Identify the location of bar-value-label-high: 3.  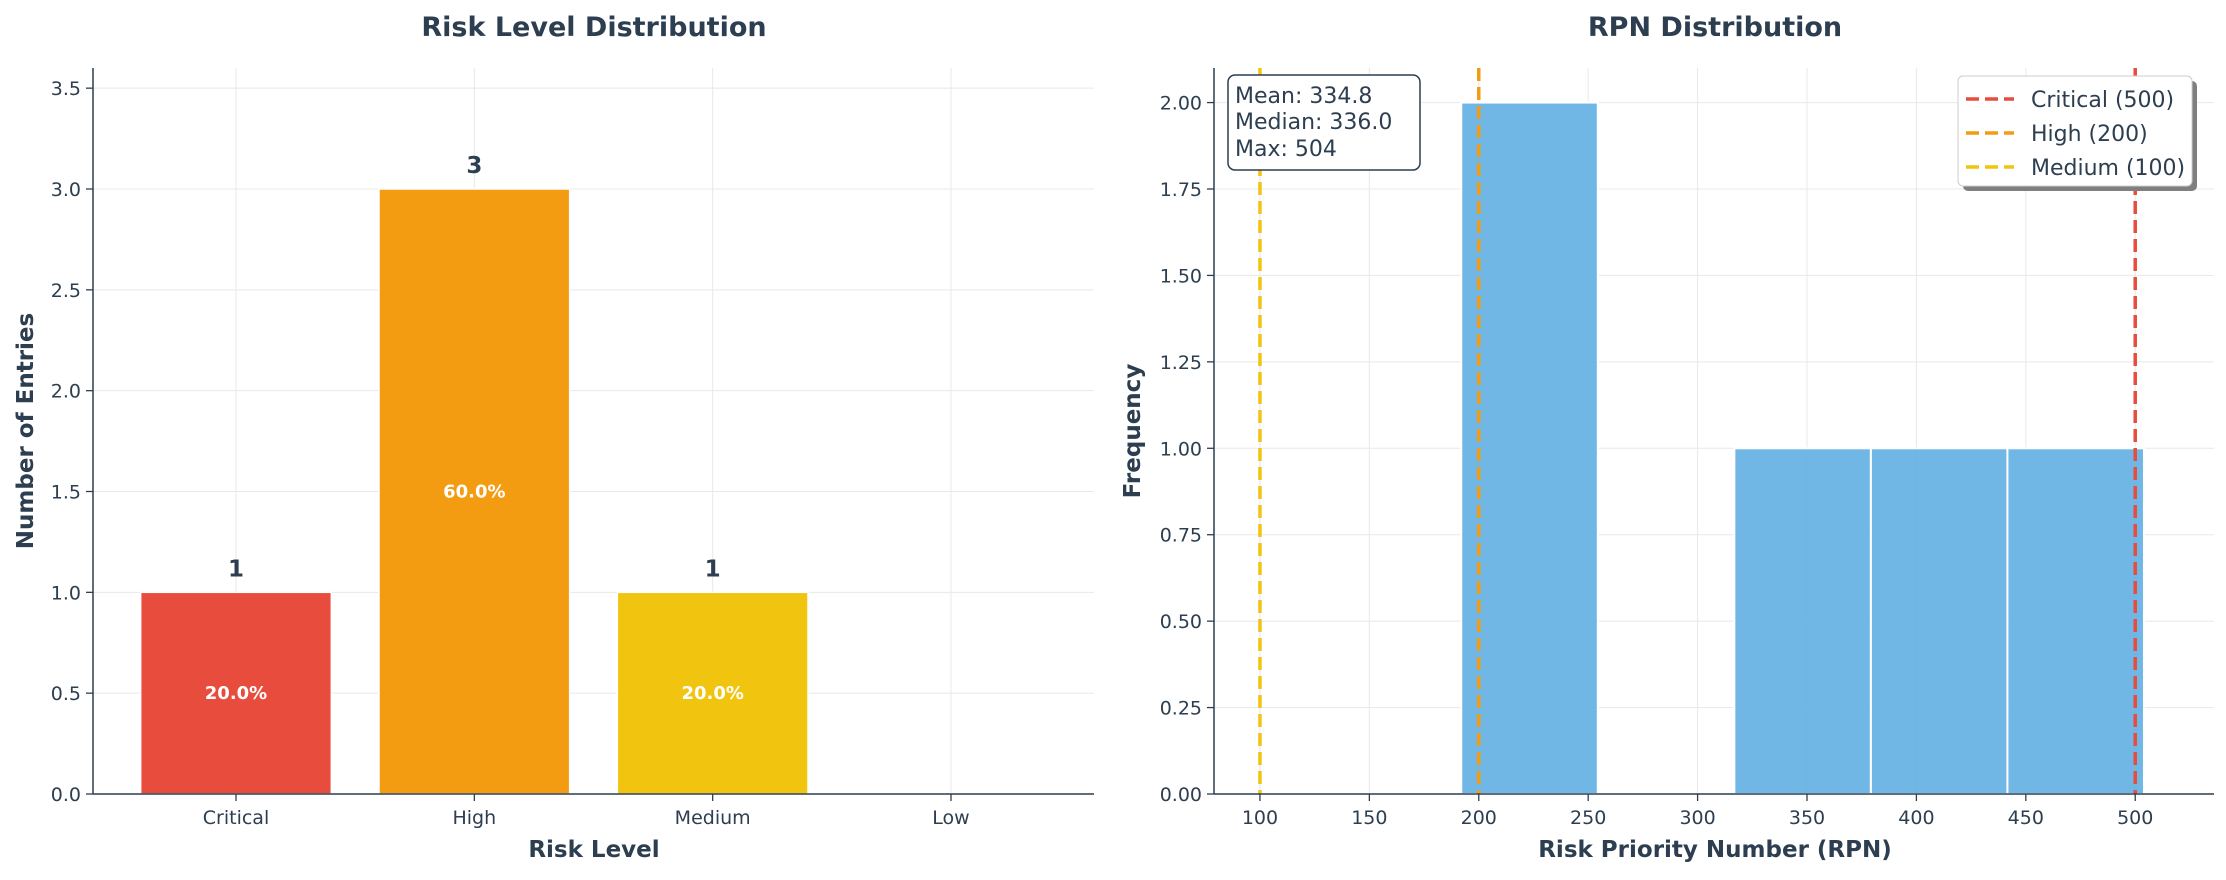
(474, 166).